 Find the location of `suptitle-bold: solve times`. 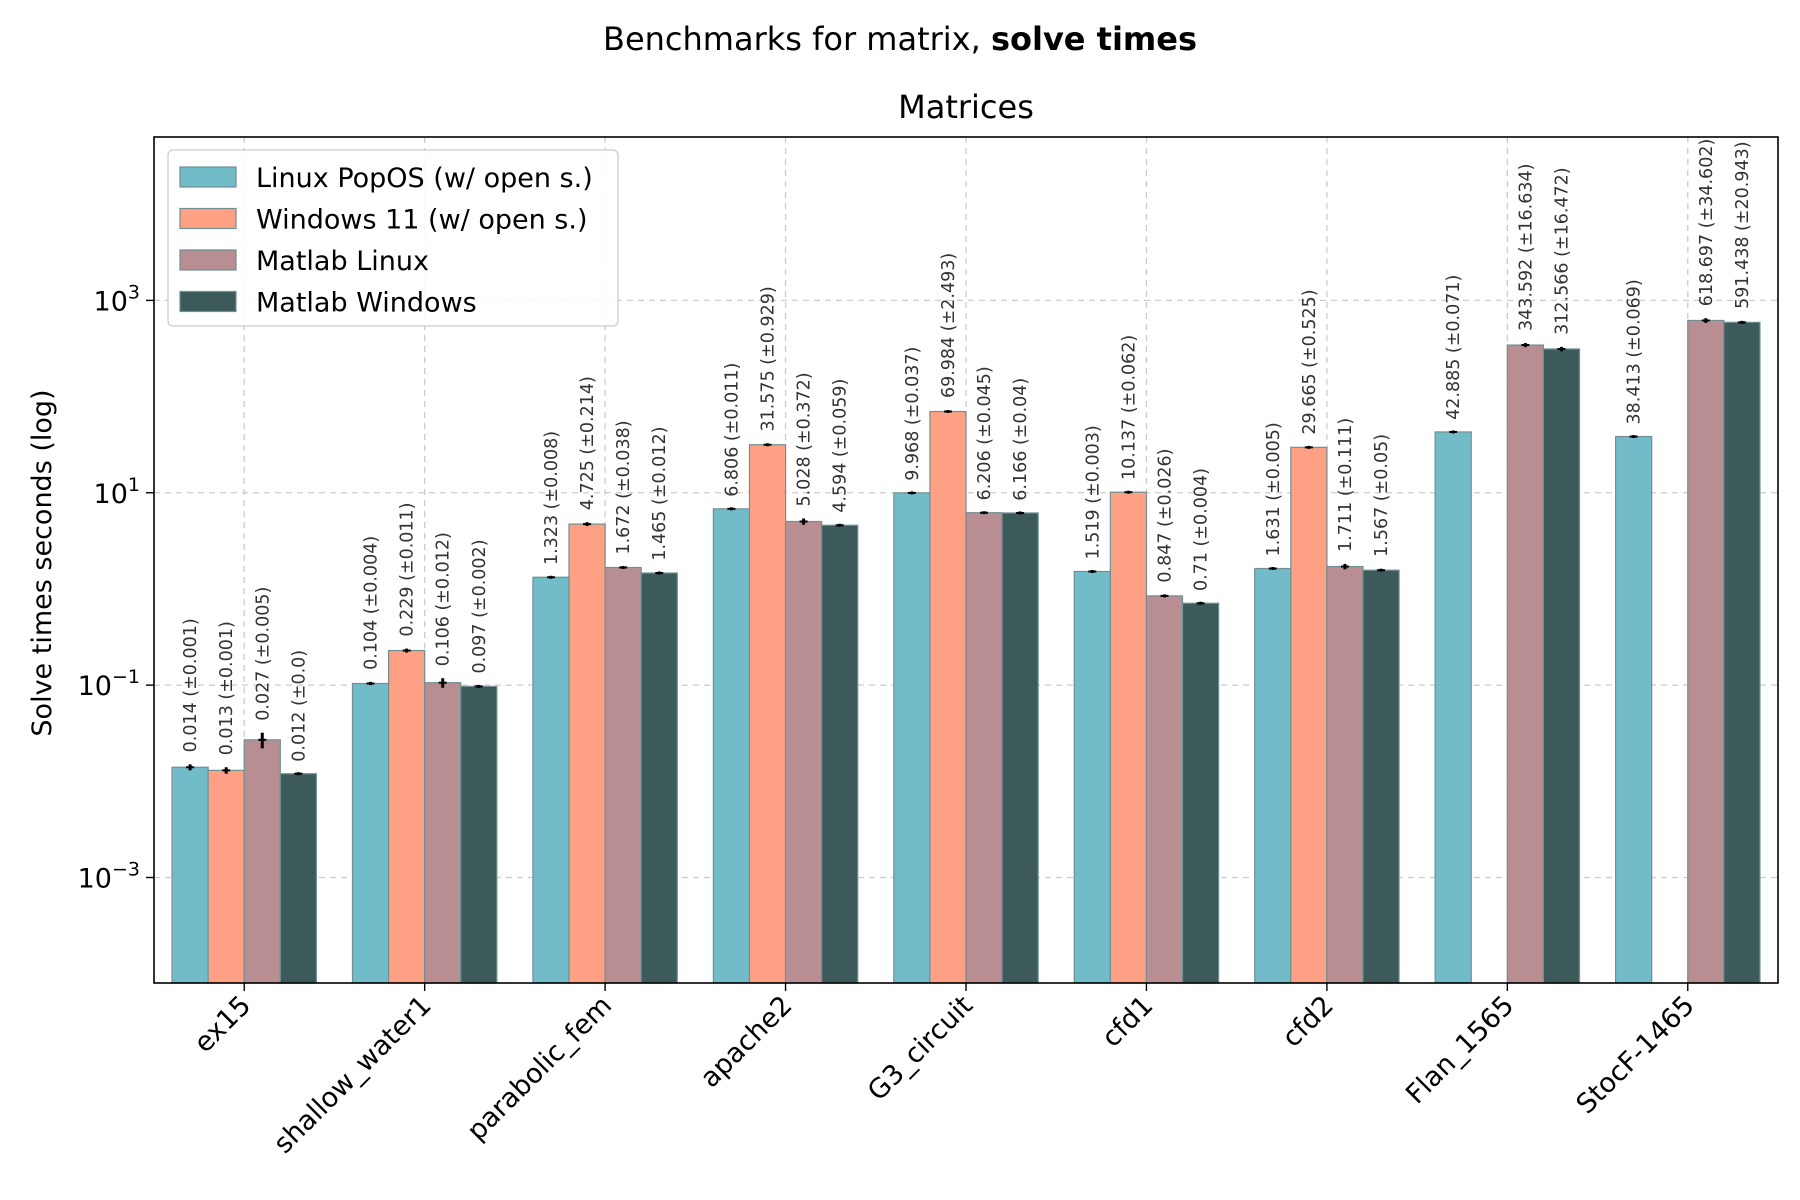

suptitle-bold: solve times is located at coordinates (1094, 39).